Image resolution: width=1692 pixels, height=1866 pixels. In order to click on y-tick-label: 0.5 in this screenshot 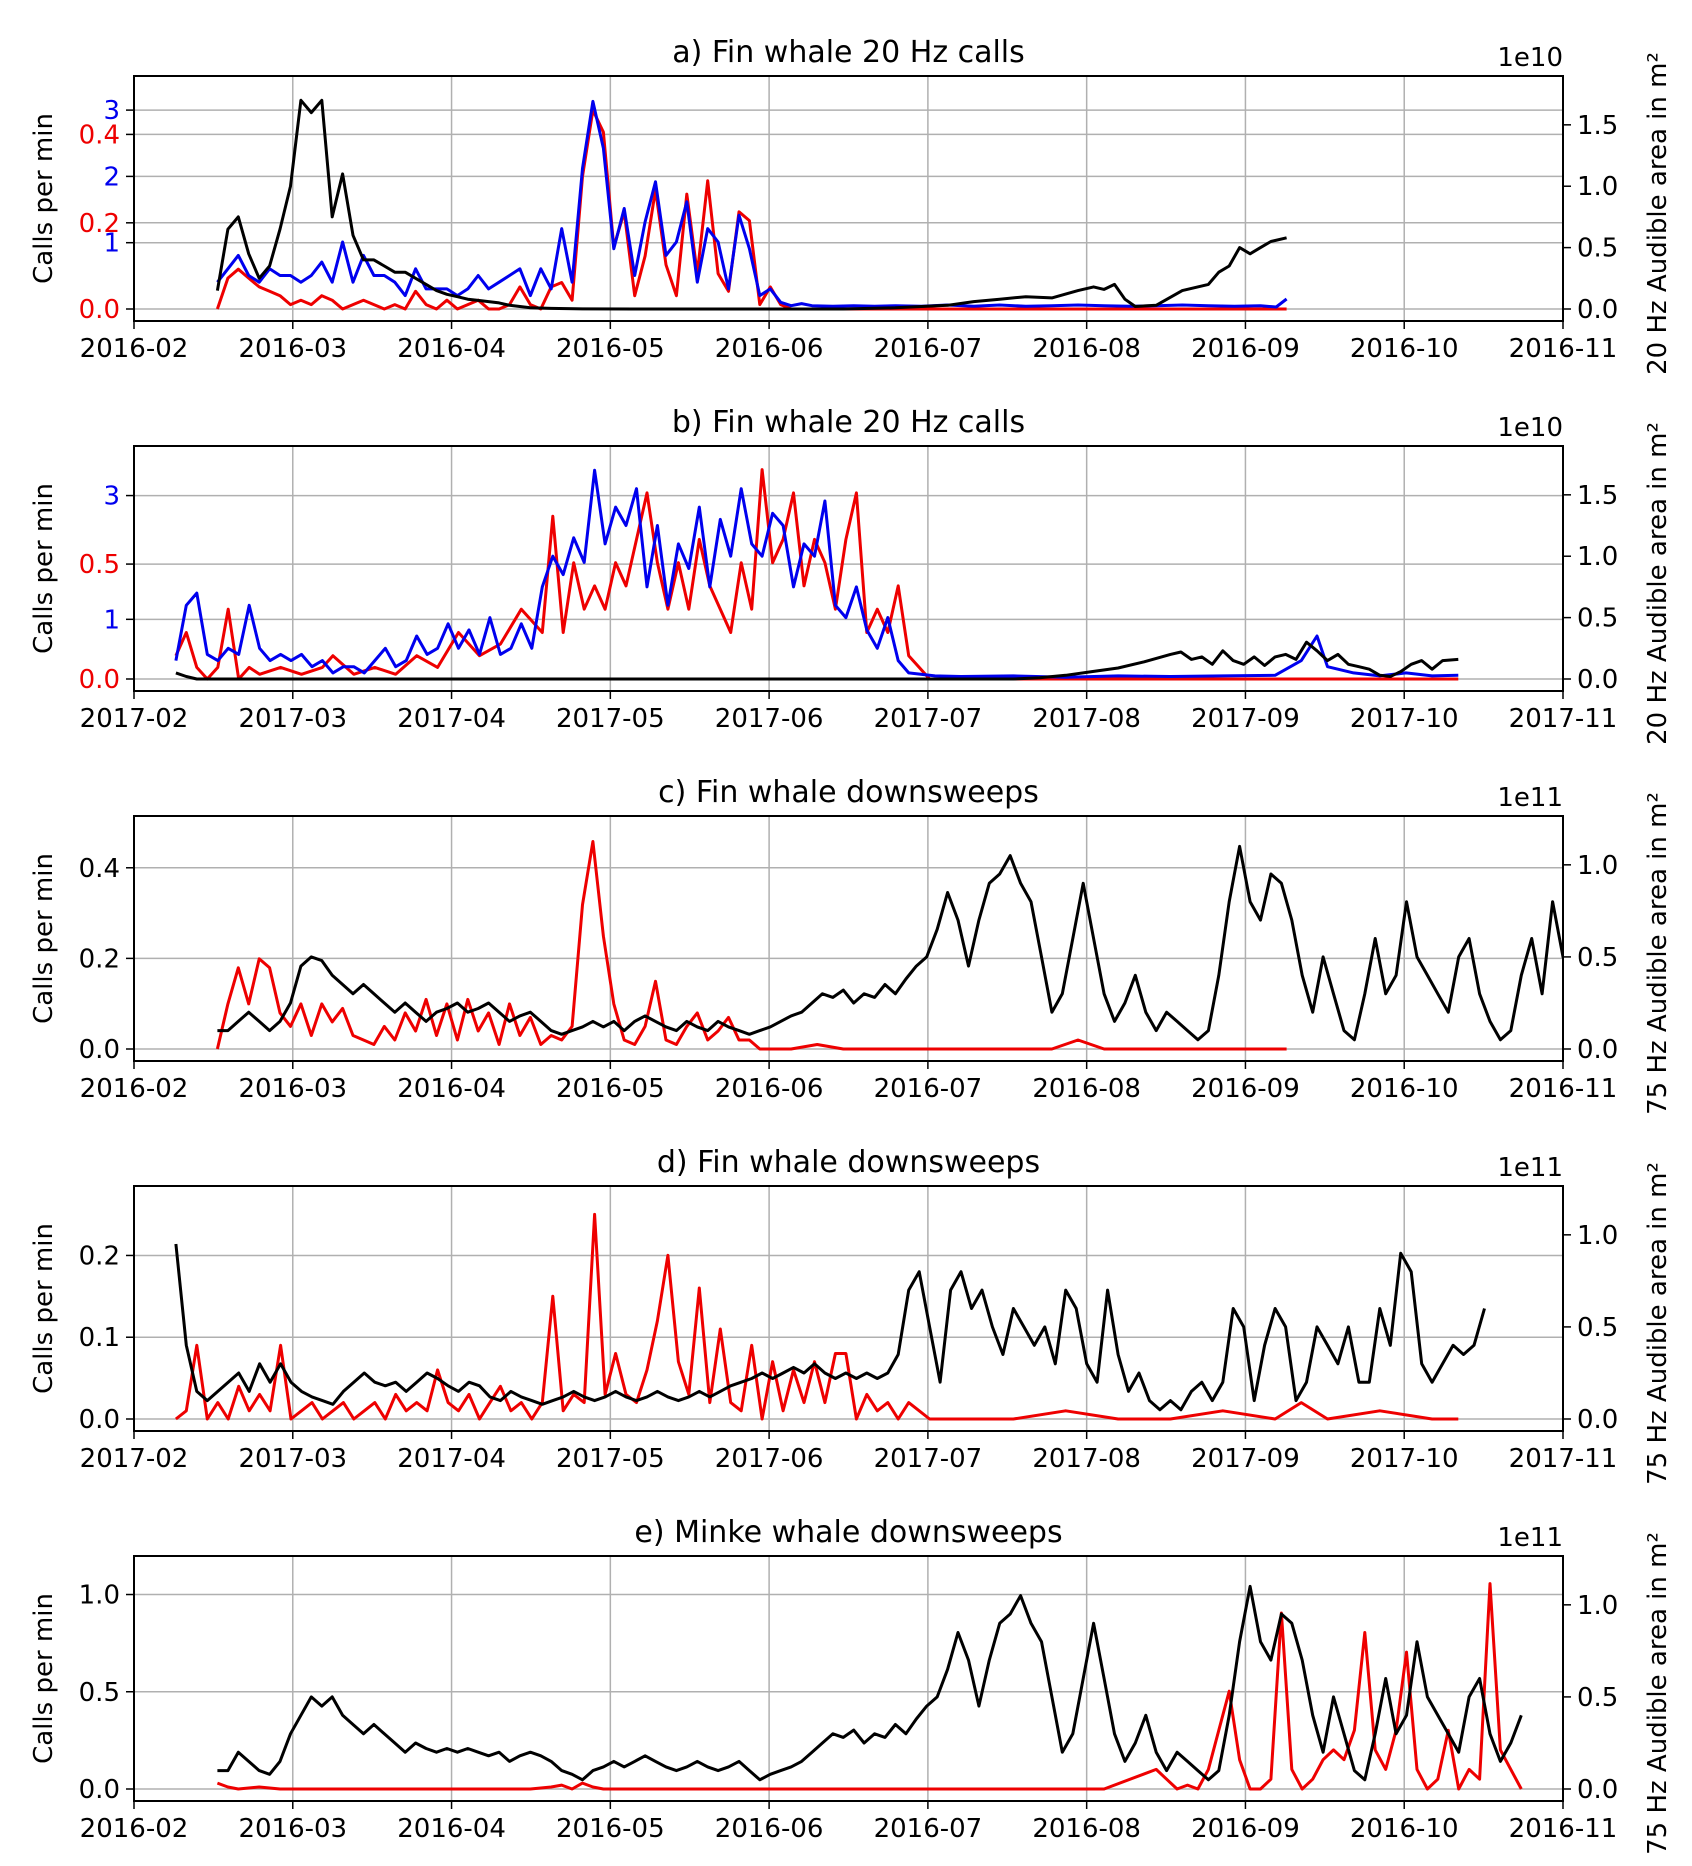, I will do `click(99, 565)`.